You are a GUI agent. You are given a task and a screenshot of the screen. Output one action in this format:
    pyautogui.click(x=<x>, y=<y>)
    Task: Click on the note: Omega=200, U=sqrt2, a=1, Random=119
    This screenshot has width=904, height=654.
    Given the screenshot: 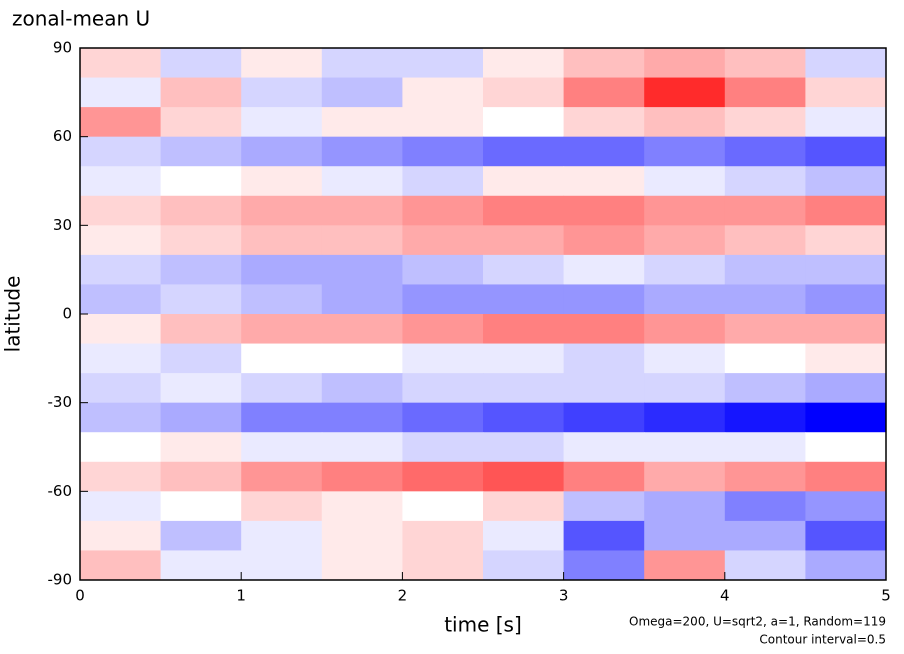 What is the action you would take?
    pyautogui.click(x=757, y=622)
    